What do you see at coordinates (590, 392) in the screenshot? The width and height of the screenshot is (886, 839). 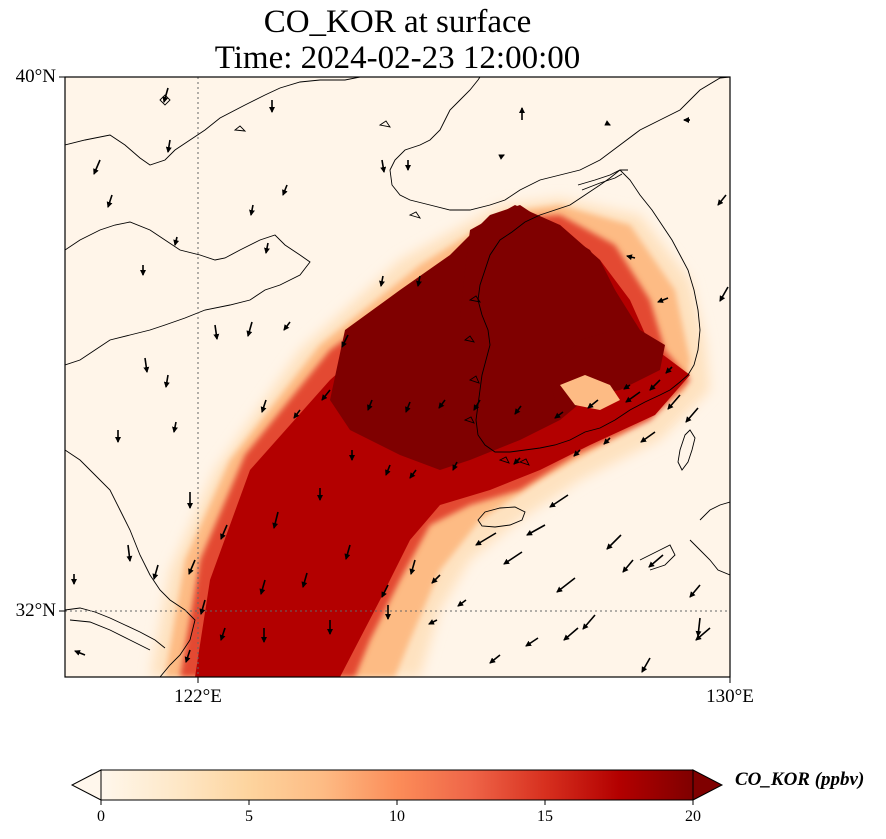 I see `plume-gap-light-patch` at bounding box center [590, 392].